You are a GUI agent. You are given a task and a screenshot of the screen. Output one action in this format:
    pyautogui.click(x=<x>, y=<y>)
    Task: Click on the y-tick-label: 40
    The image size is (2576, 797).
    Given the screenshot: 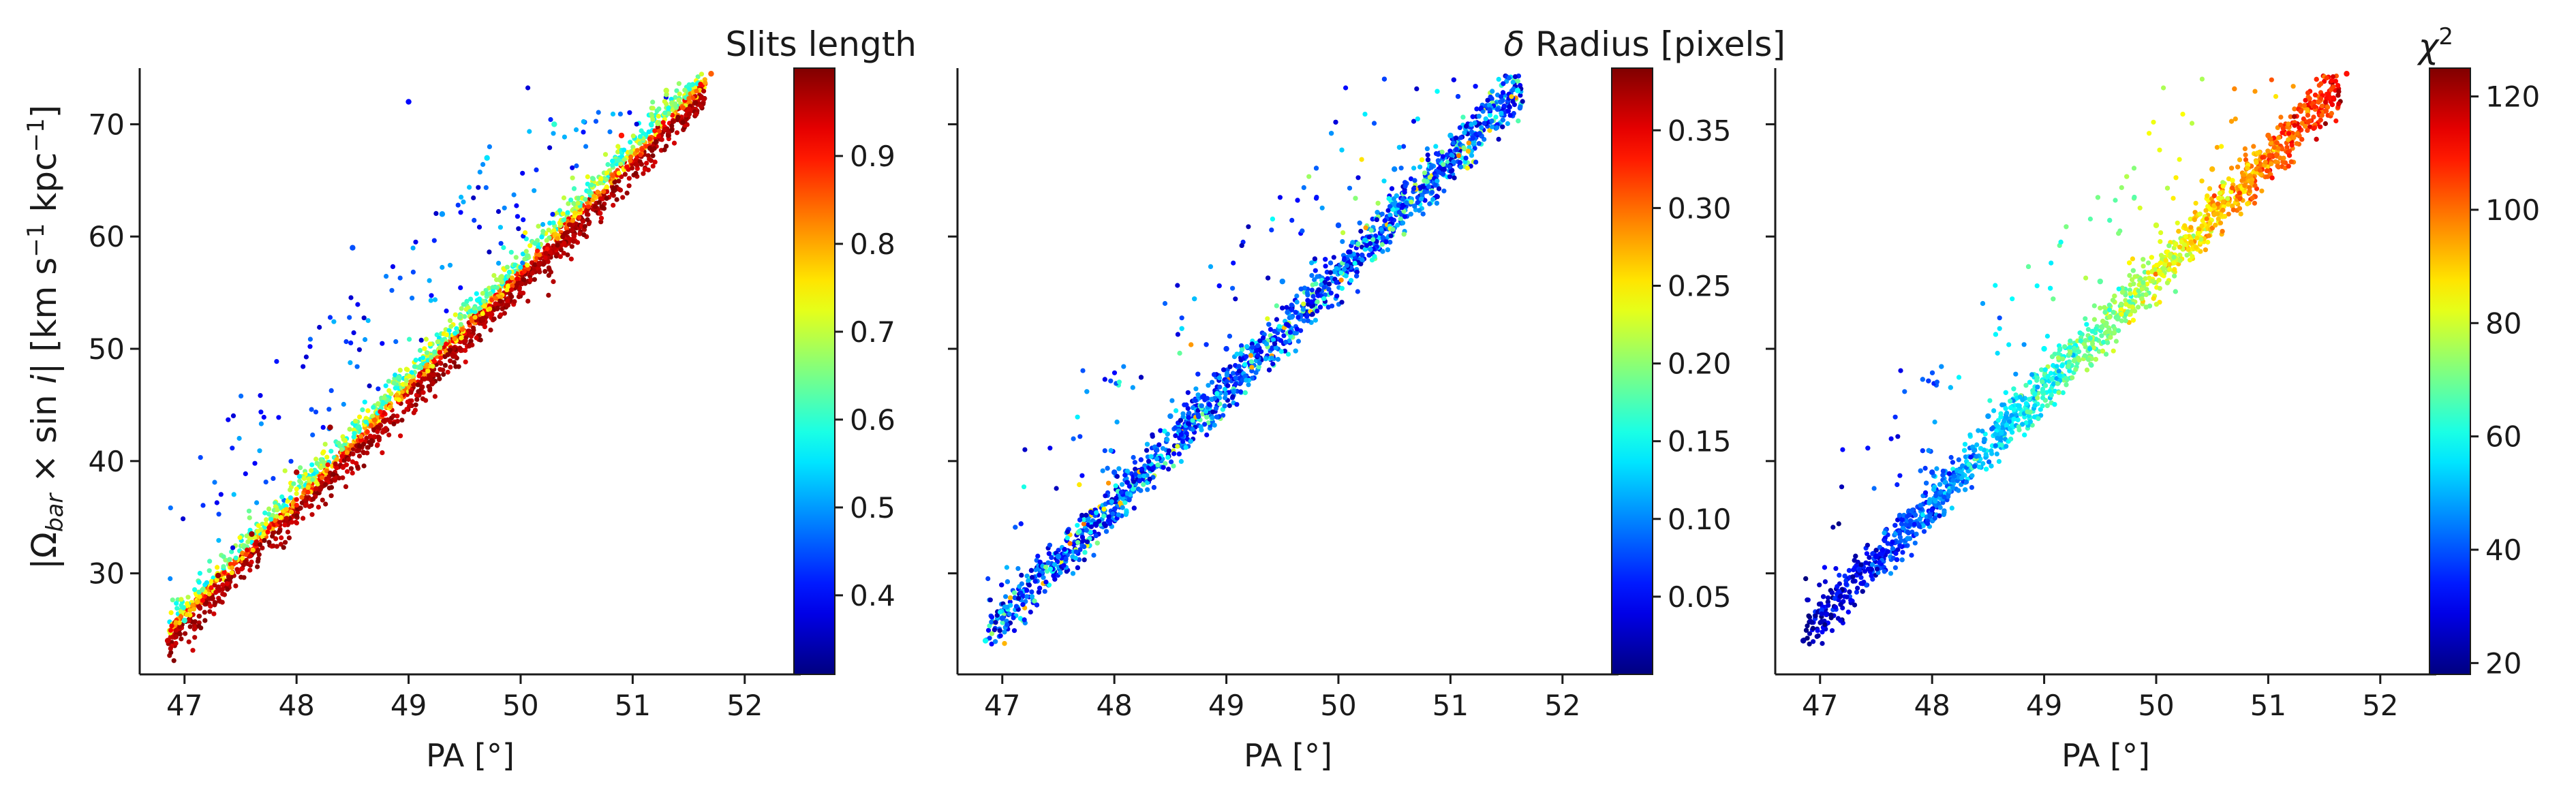 What is the action you would take?
    pyautogui.click(x=107, y=461)
    